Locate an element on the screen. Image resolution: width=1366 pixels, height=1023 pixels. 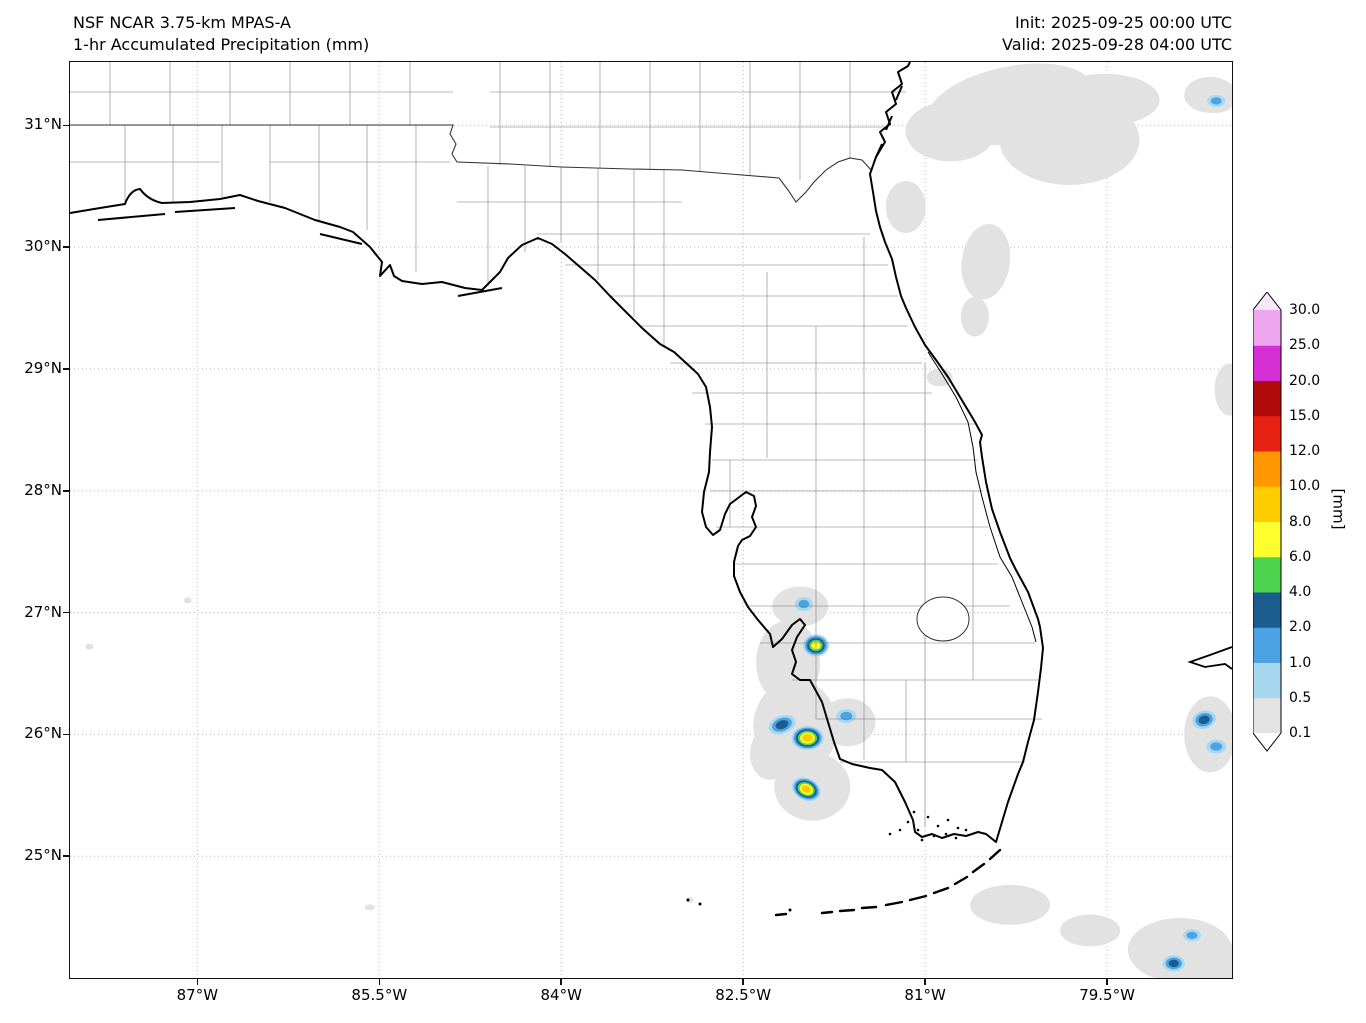
y-tick-label: 27°N is located at coordinates (43, 611).